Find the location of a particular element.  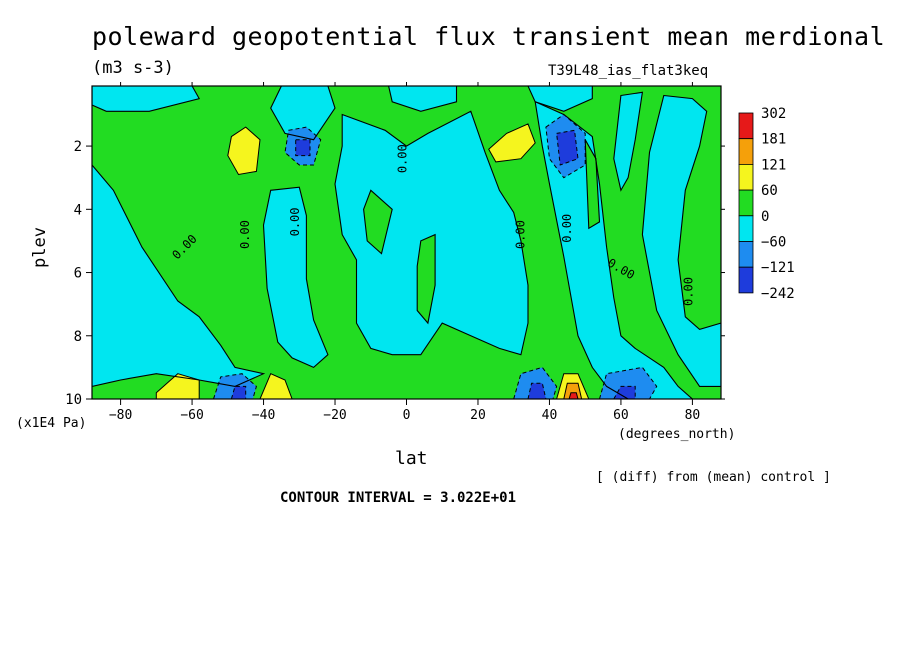

chart-units: (m3 s-3) is located at coordinates (133, 68).